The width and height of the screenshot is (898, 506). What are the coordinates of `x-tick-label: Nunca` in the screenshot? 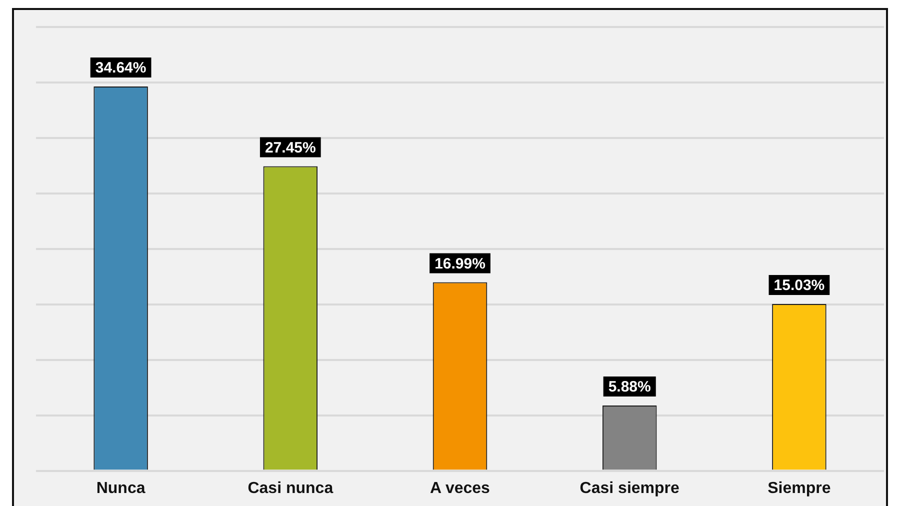 It's located at (121, 488).